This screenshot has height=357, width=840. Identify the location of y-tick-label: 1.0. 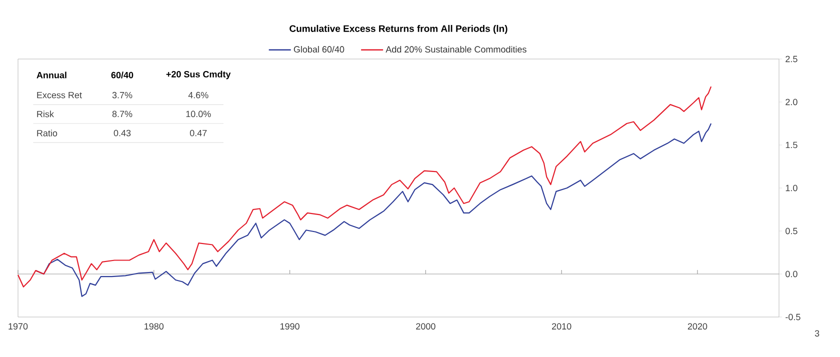
(792, 188).